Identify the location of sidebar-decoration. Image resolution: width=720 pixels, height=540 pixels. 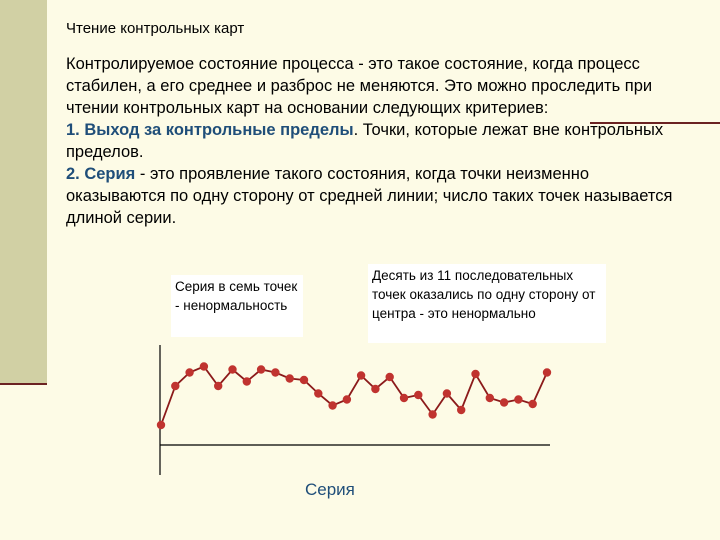
(23, 192).